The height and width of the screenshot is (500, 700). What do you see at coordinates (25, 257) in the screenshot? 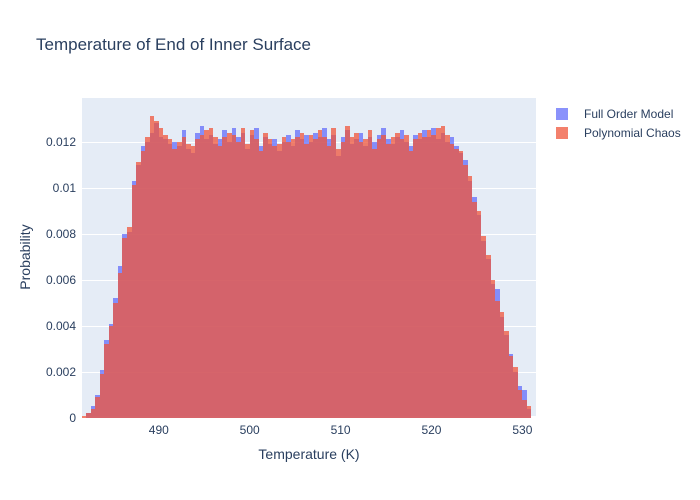
I see `y-axis-title: Probability` at bounding box center [25, 257].